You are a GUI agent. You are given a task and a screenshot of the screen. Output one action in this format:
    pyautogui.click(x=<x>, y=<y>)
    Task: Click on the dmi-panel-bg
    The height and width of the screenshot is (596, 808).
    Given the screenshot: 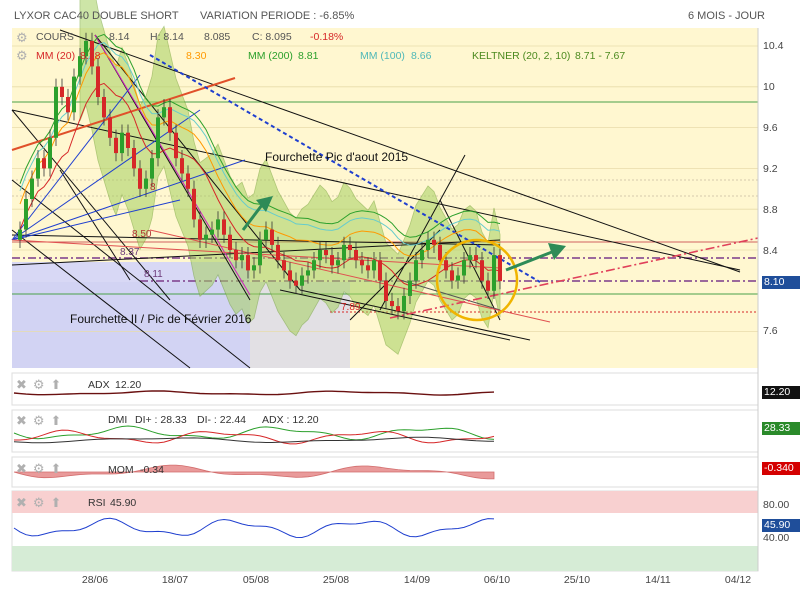 What is the action you would take?
    pyautogui.click(x=385, y=431)
    